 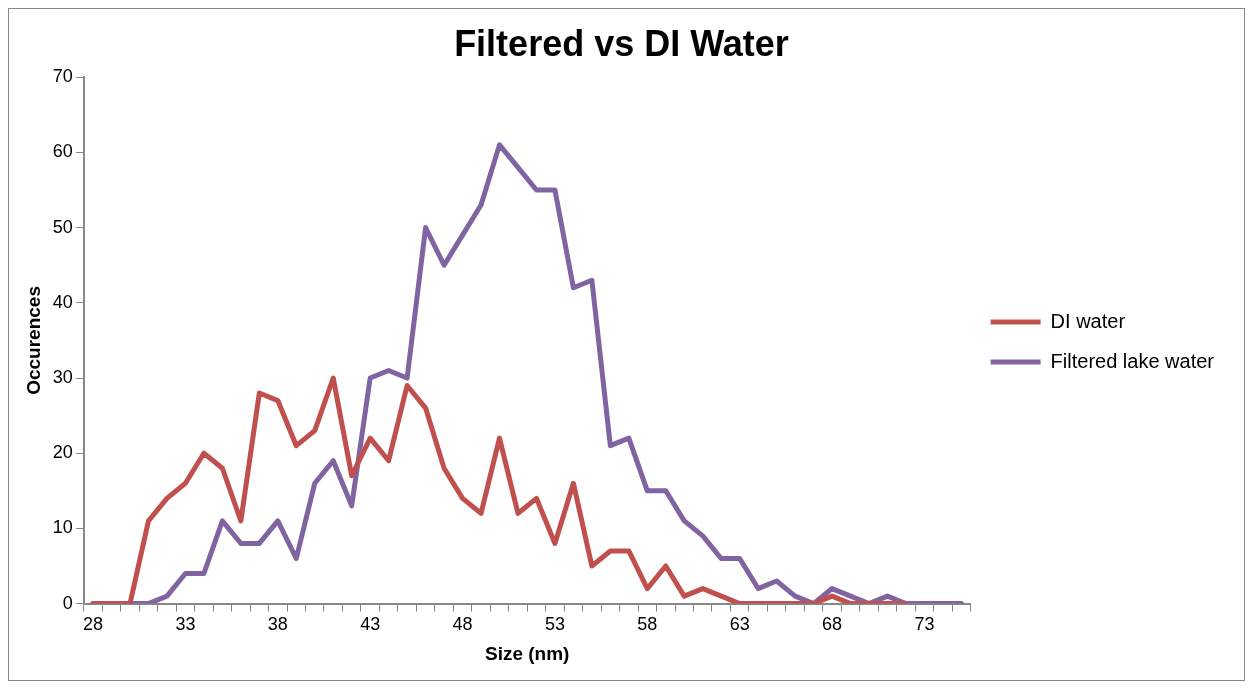 I want to click on x-tick-label: 28, so click(x=93, y=624).